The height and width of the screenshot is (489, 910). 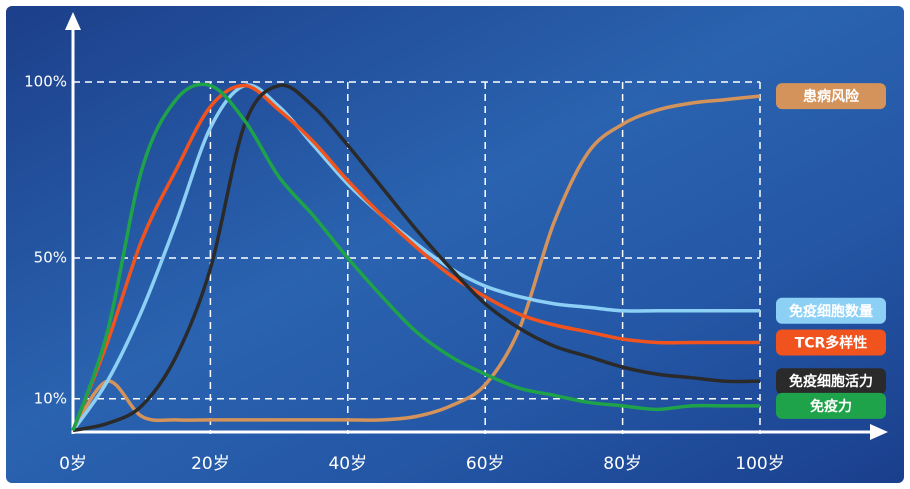 I want to click on x-tick-label: 100岁, so click(x=759, y=464).